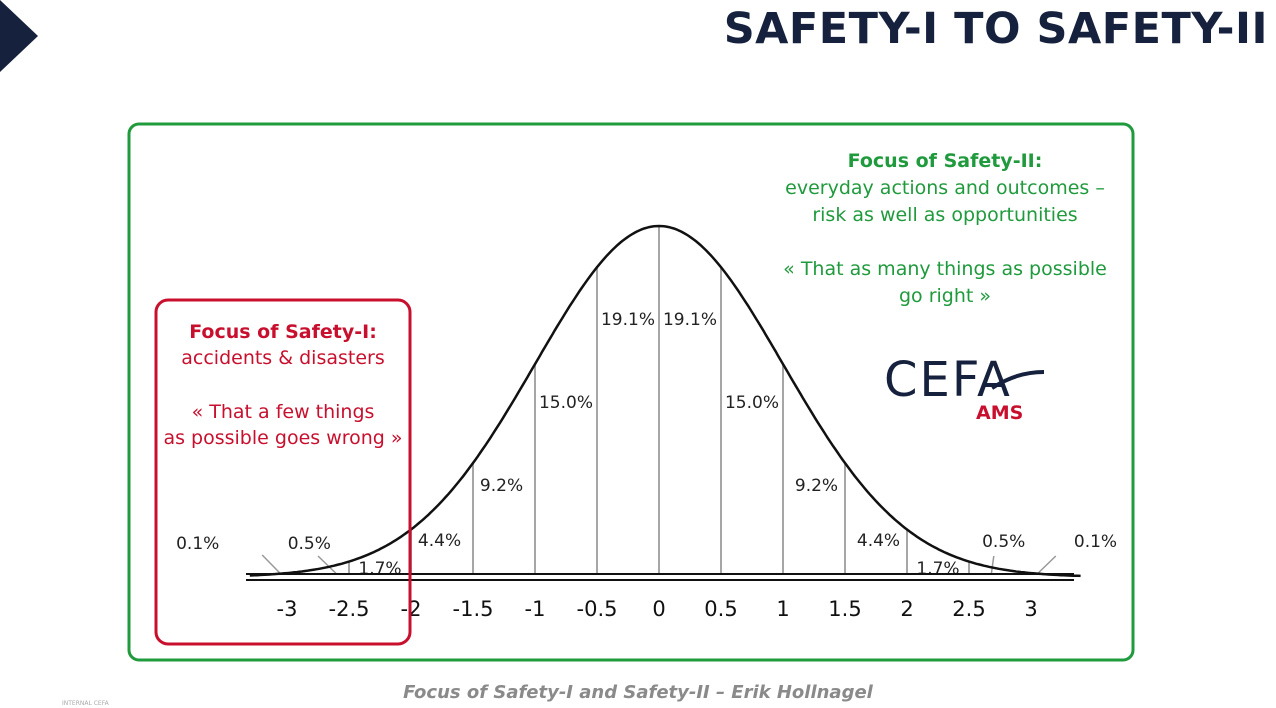  I want to click on safety-ii-line2: risk as well as opportunities, so click(945, 215).